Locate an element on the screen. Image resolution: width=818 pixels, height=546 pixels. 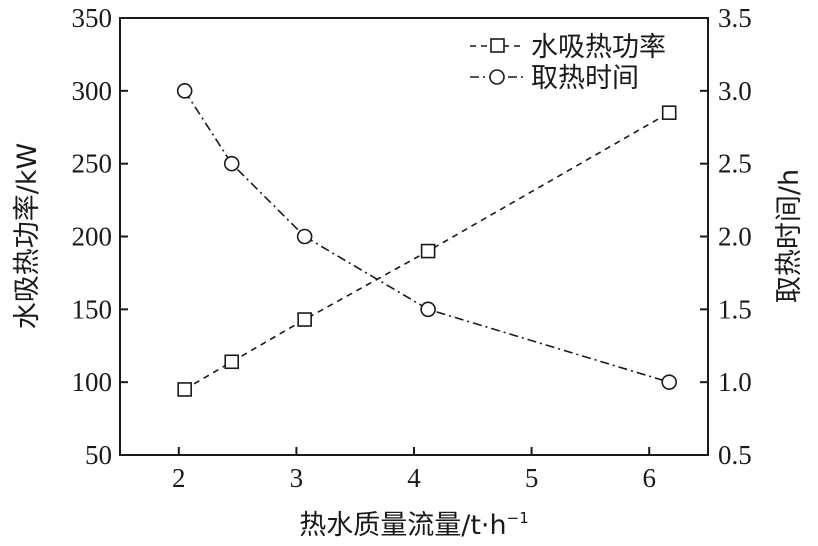
y-left-tick-label: 50 is located at coordinates (98, 455).